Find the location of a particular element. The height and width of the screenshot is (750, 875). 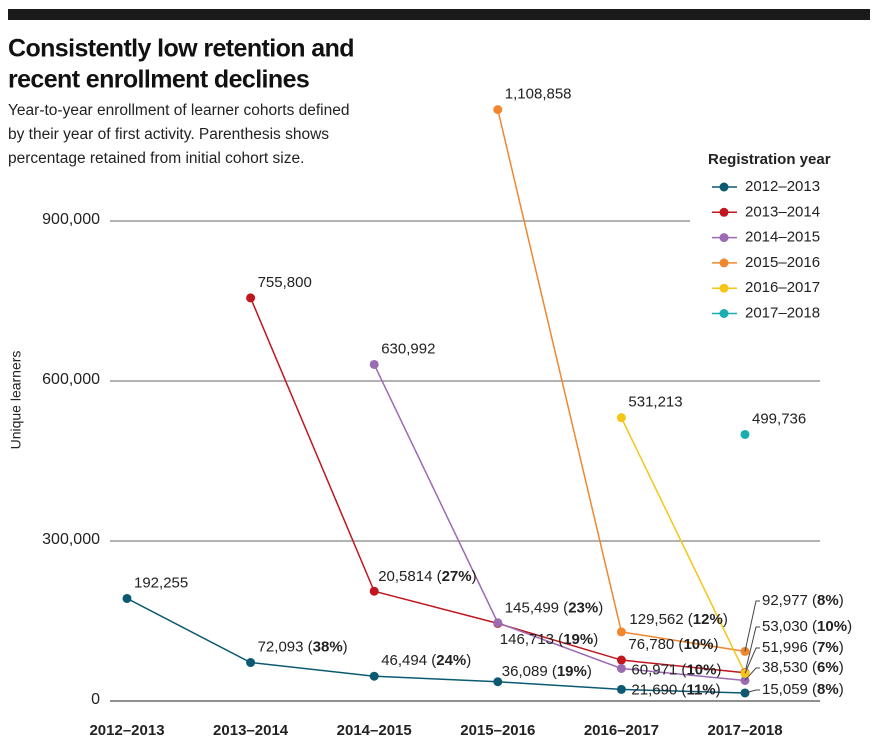

x-tick-label: 2016–2017 is located at coordinates (621, 730).